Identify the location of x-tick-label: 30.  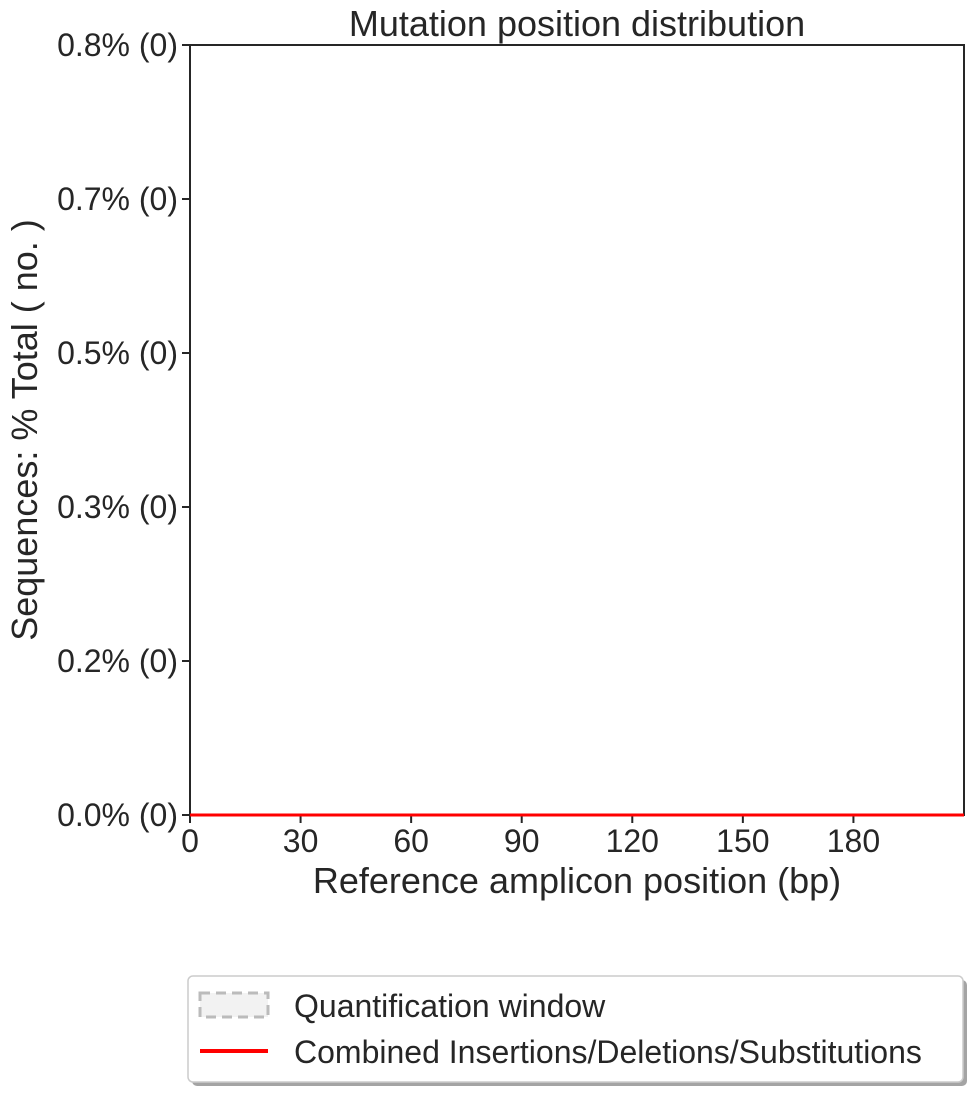
(301, 841).